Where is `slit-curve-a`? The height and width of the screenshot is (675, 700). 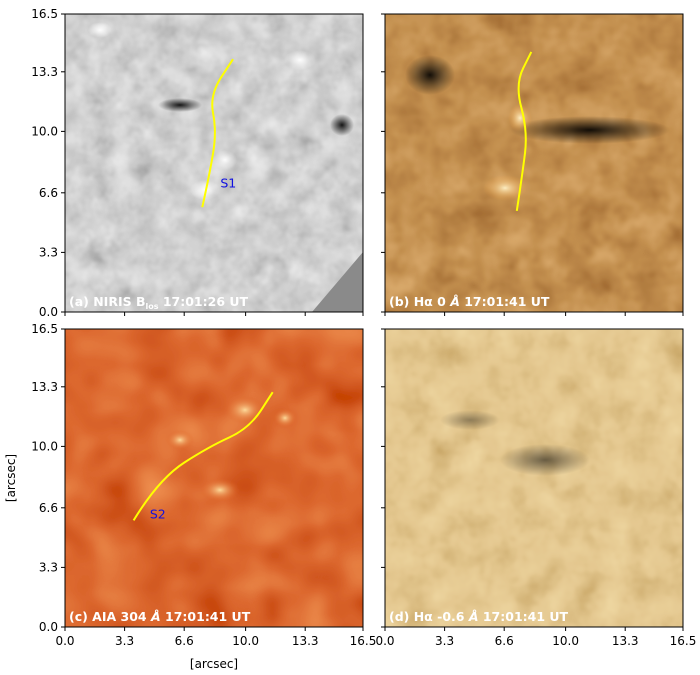 slit-curve-a is located at coordinates (217, 133).